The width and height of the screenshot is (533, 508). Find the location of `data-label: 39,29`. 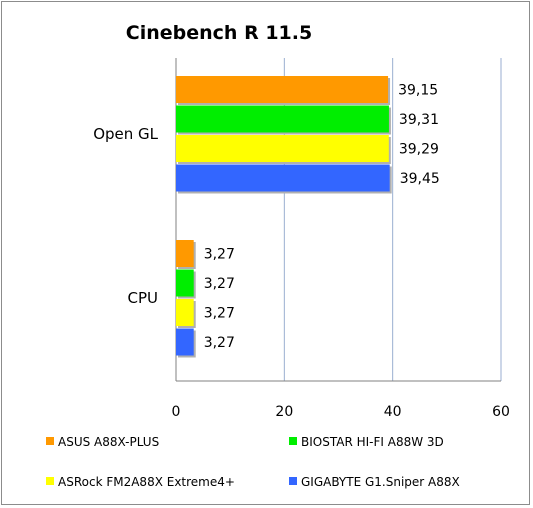

data-label: 39,29 is located at coordinates (419, 150).